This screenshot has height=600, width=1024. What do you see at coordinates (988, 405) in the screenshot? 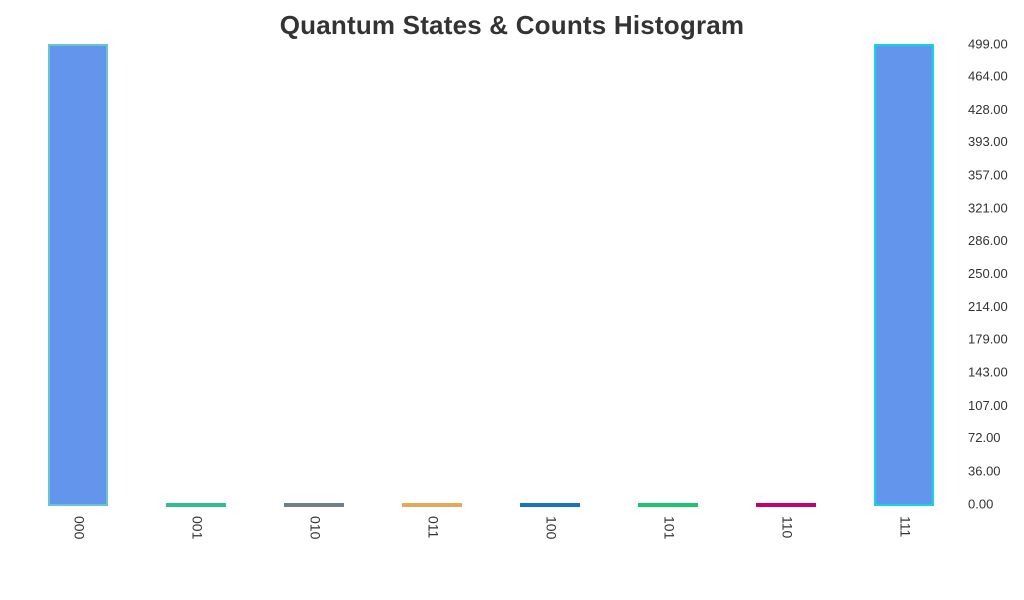
I see `y-tick-label: 107.00` at bounding box center [988, 405].